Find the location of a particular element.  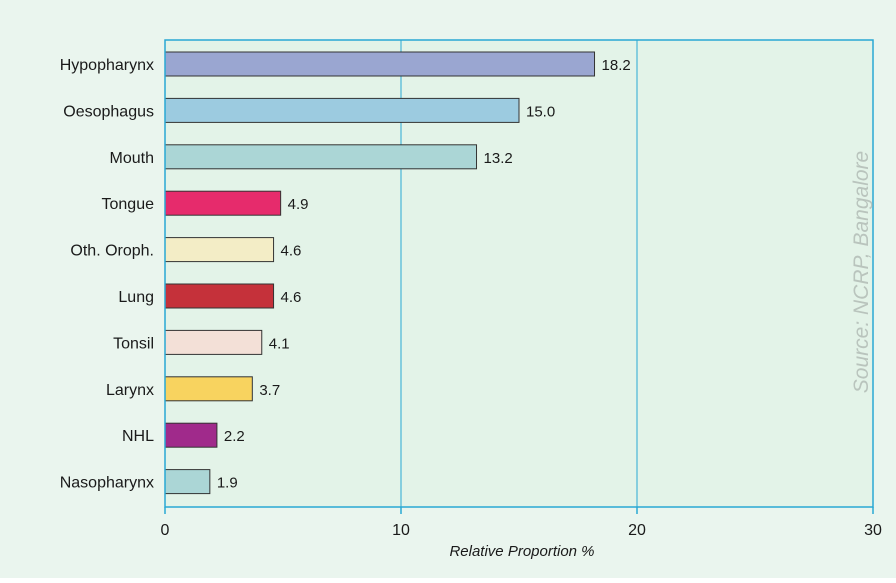

x-axis-title: Relative Proportion % is located at coordinates (521, 551).